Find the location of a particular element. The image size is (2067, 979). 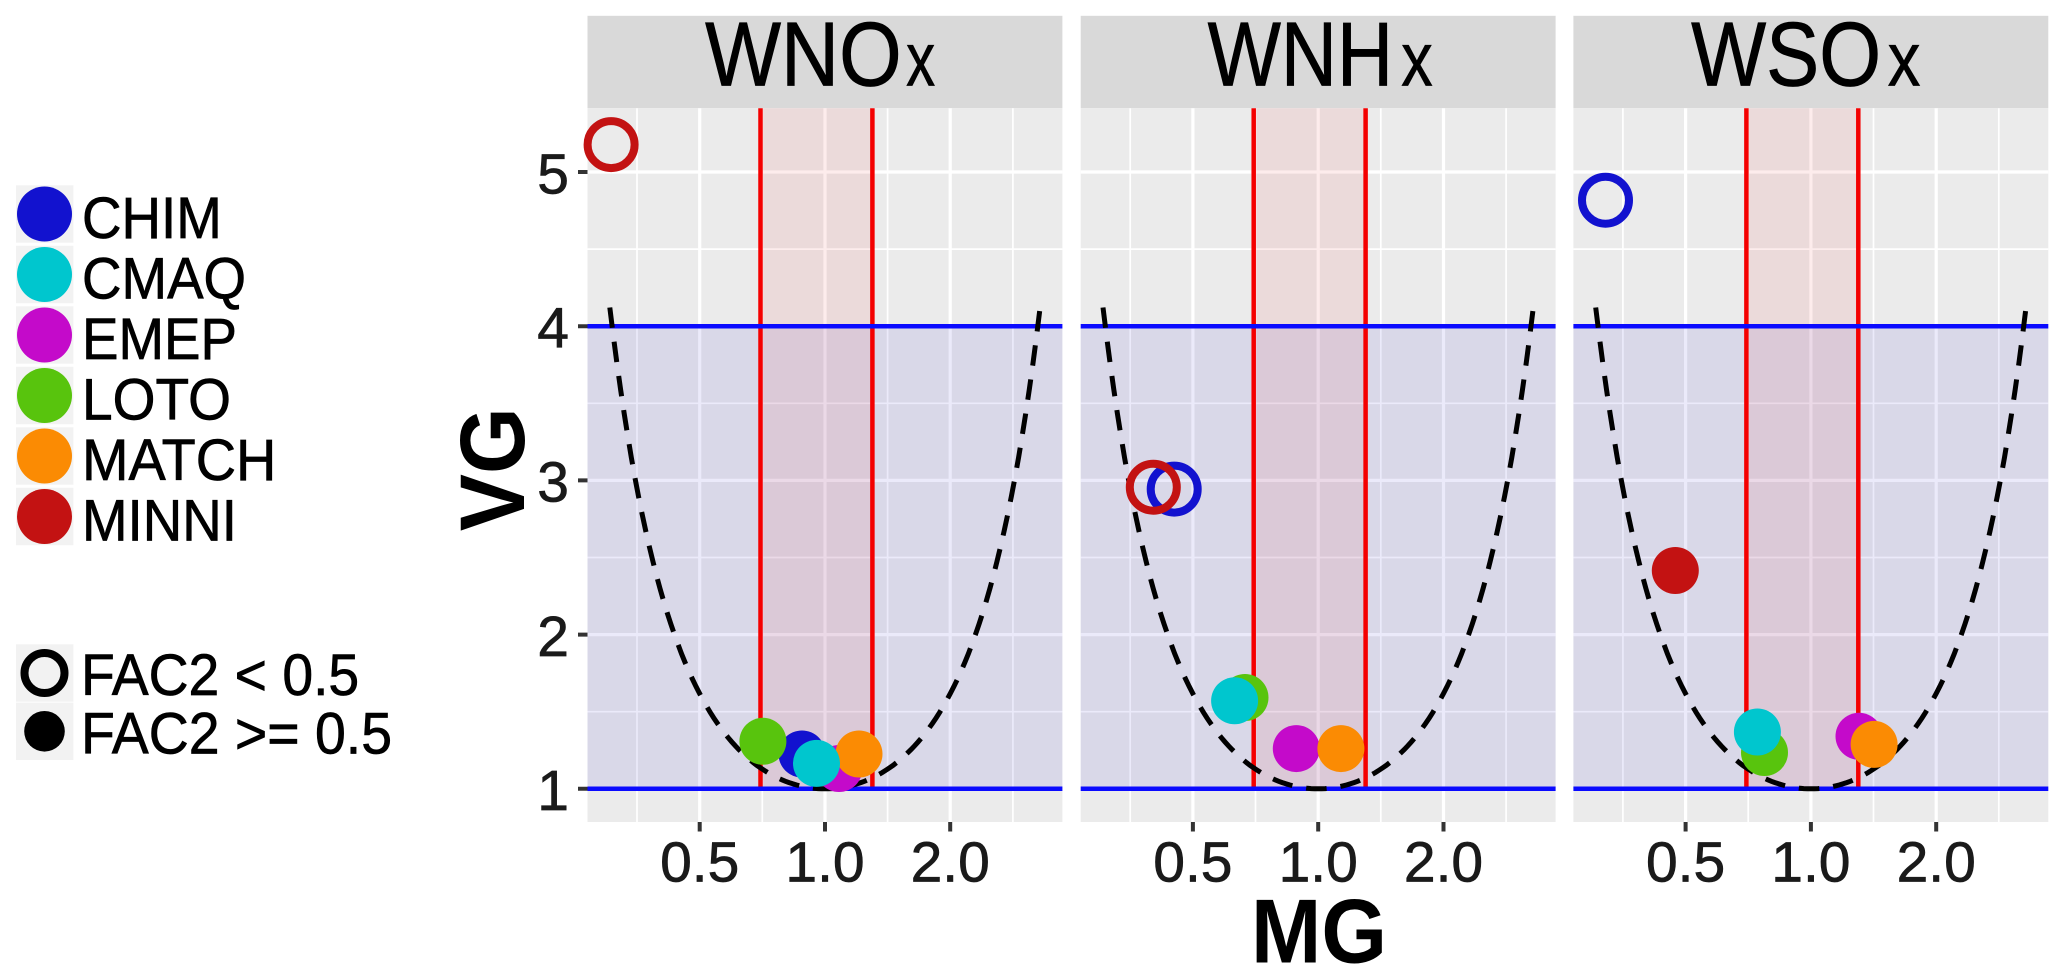

svg-text: WNH is located at coordinates (1301, 54).